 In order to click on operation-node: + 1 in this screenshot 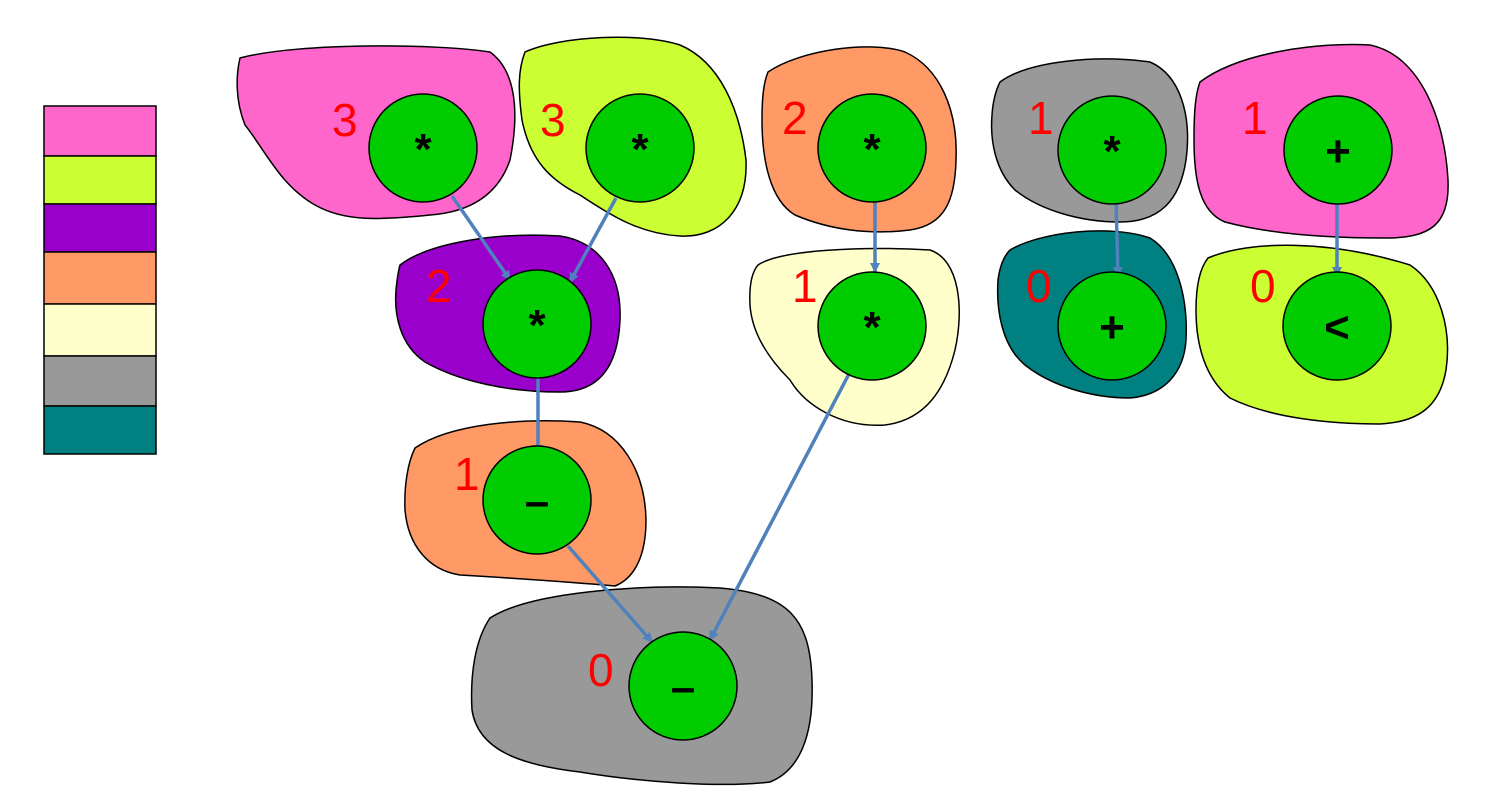, I will do `click(1317, 148)`.